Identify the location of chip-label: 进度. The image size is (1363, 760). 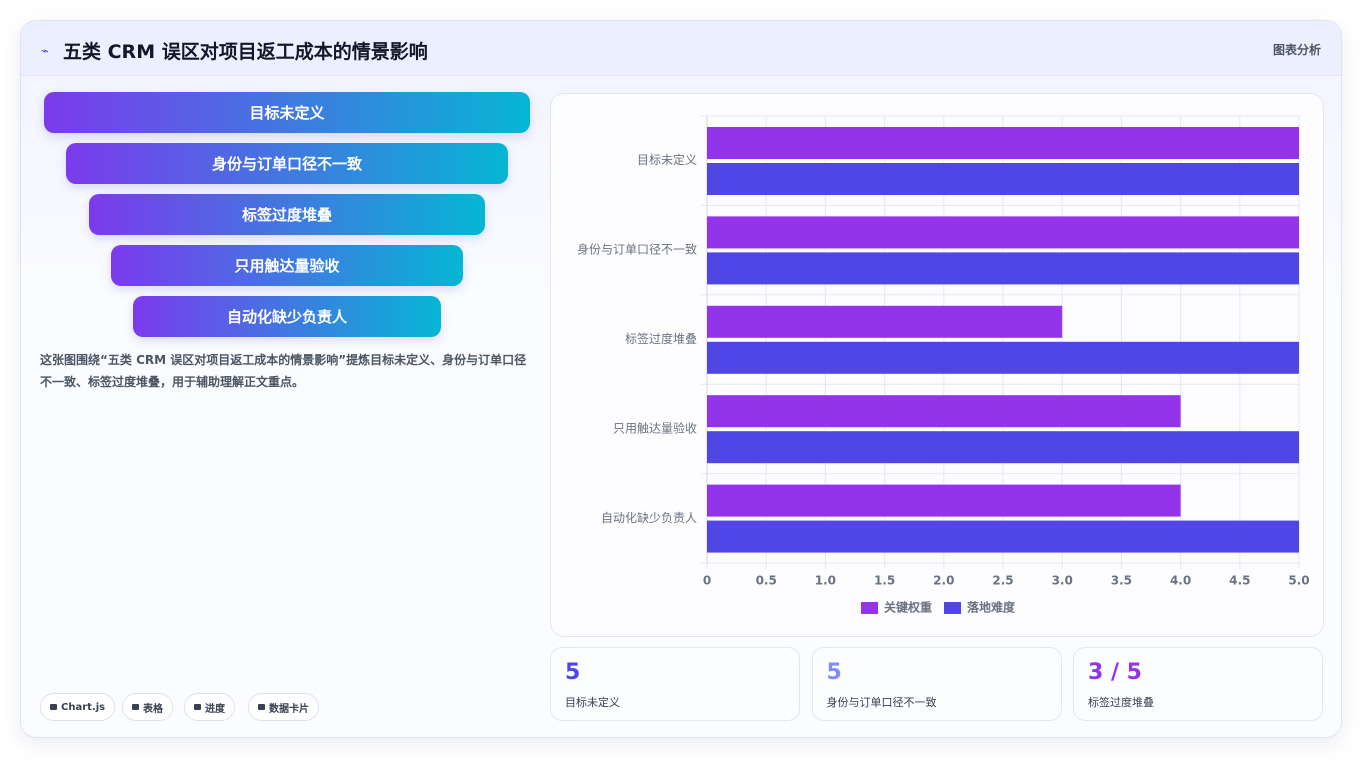
(215, 709).